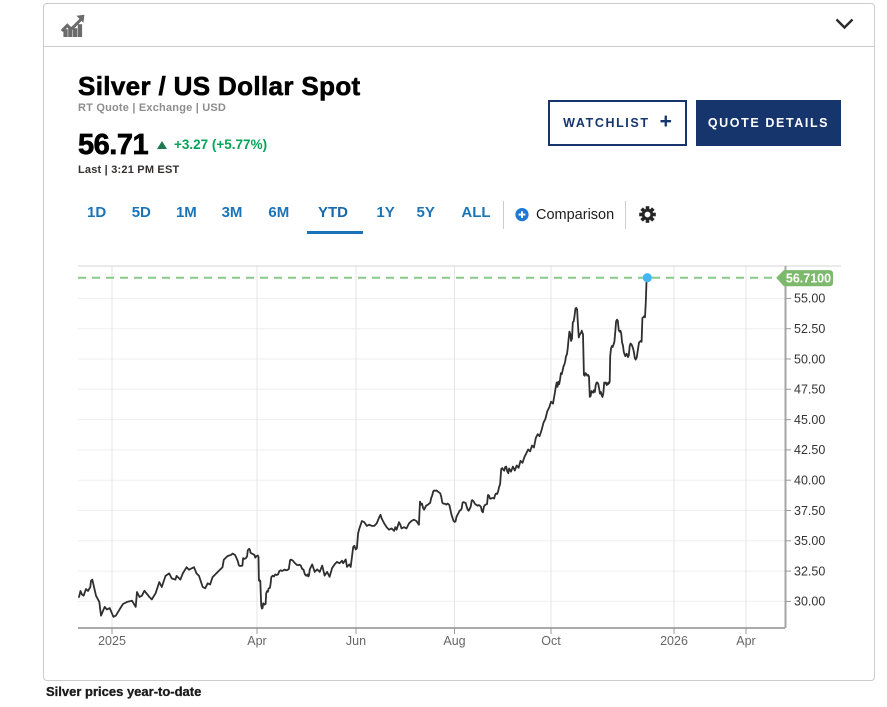 The image size is (887, 707). Describe the element at coordinates (674, 641) in the screenshot. I see `svg-text: 2026` at that location.